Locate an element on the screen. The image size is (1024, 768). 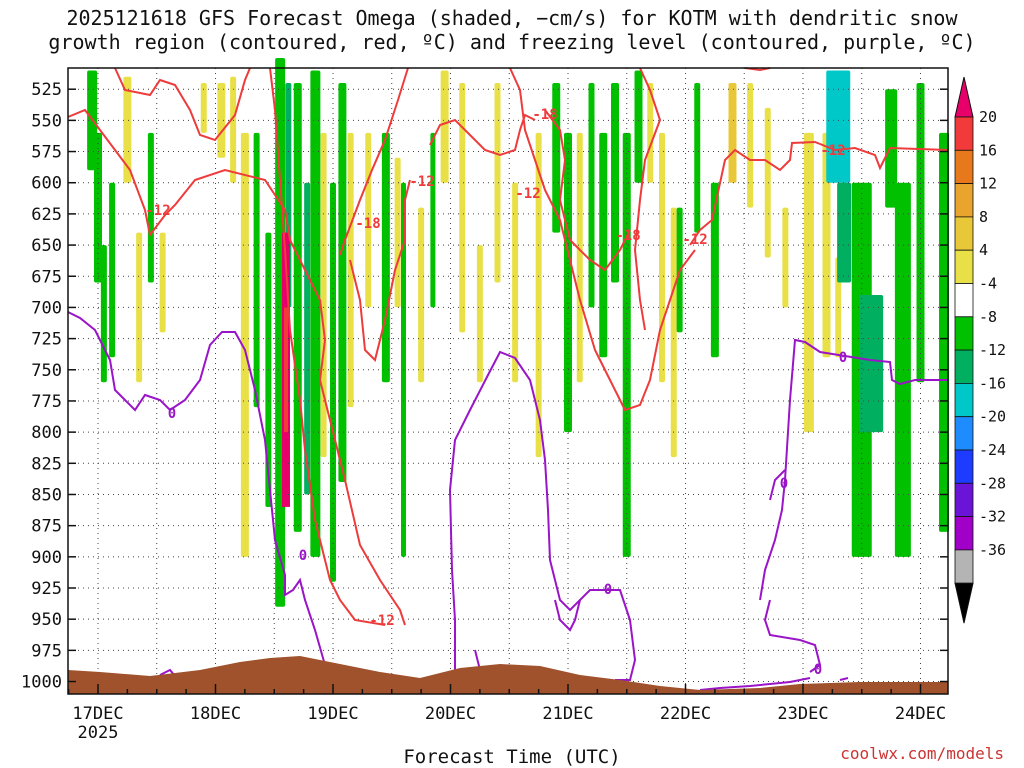
y-tick-label: 775 is located at coordinates (46, 402).